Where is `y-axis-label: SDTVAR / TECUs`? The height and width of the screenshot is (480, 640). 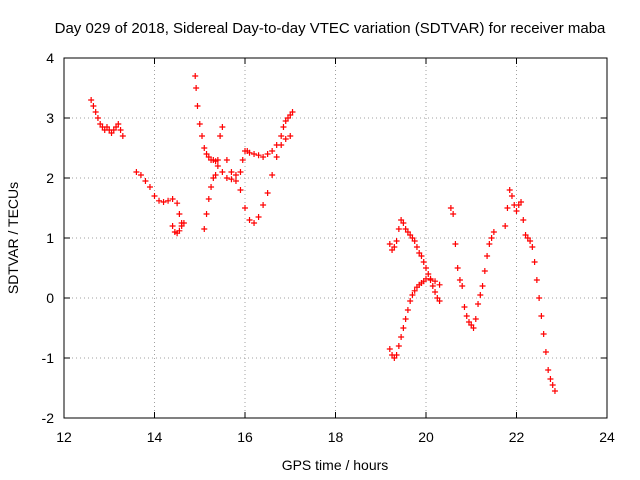
y-axis-label: SDTVAR / TECUs is located at coordinates (13, 238).